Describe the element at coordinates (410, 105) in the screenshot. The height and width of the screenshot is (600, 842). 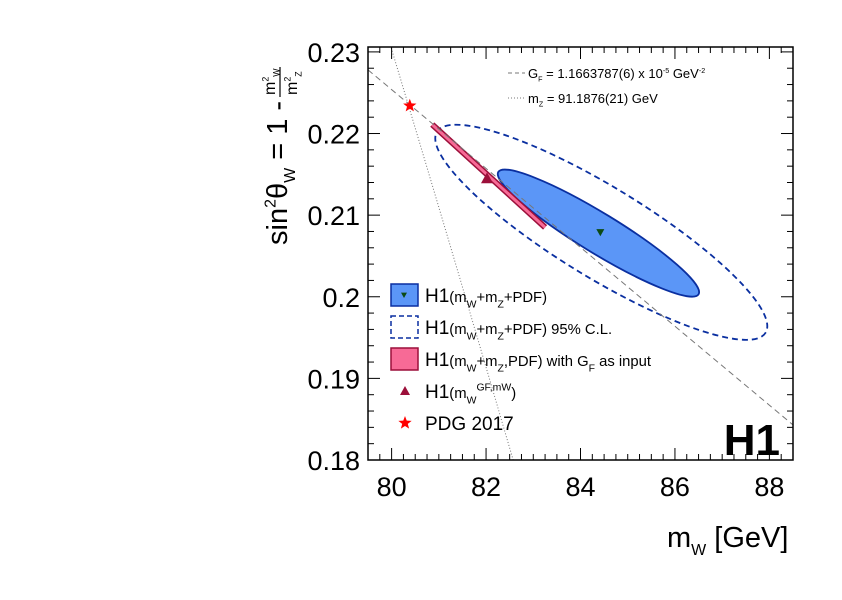
I see `pdg-star-marker` at that location.